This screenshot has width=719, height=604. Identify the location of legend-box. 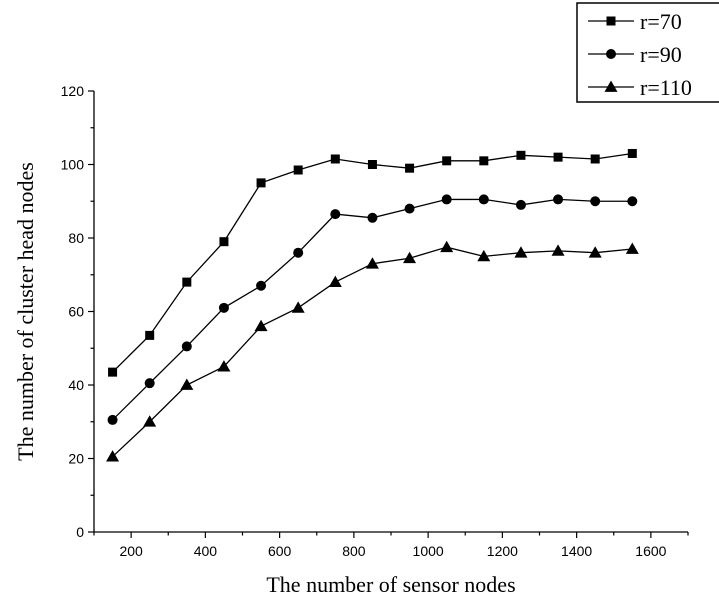
(647, 52).